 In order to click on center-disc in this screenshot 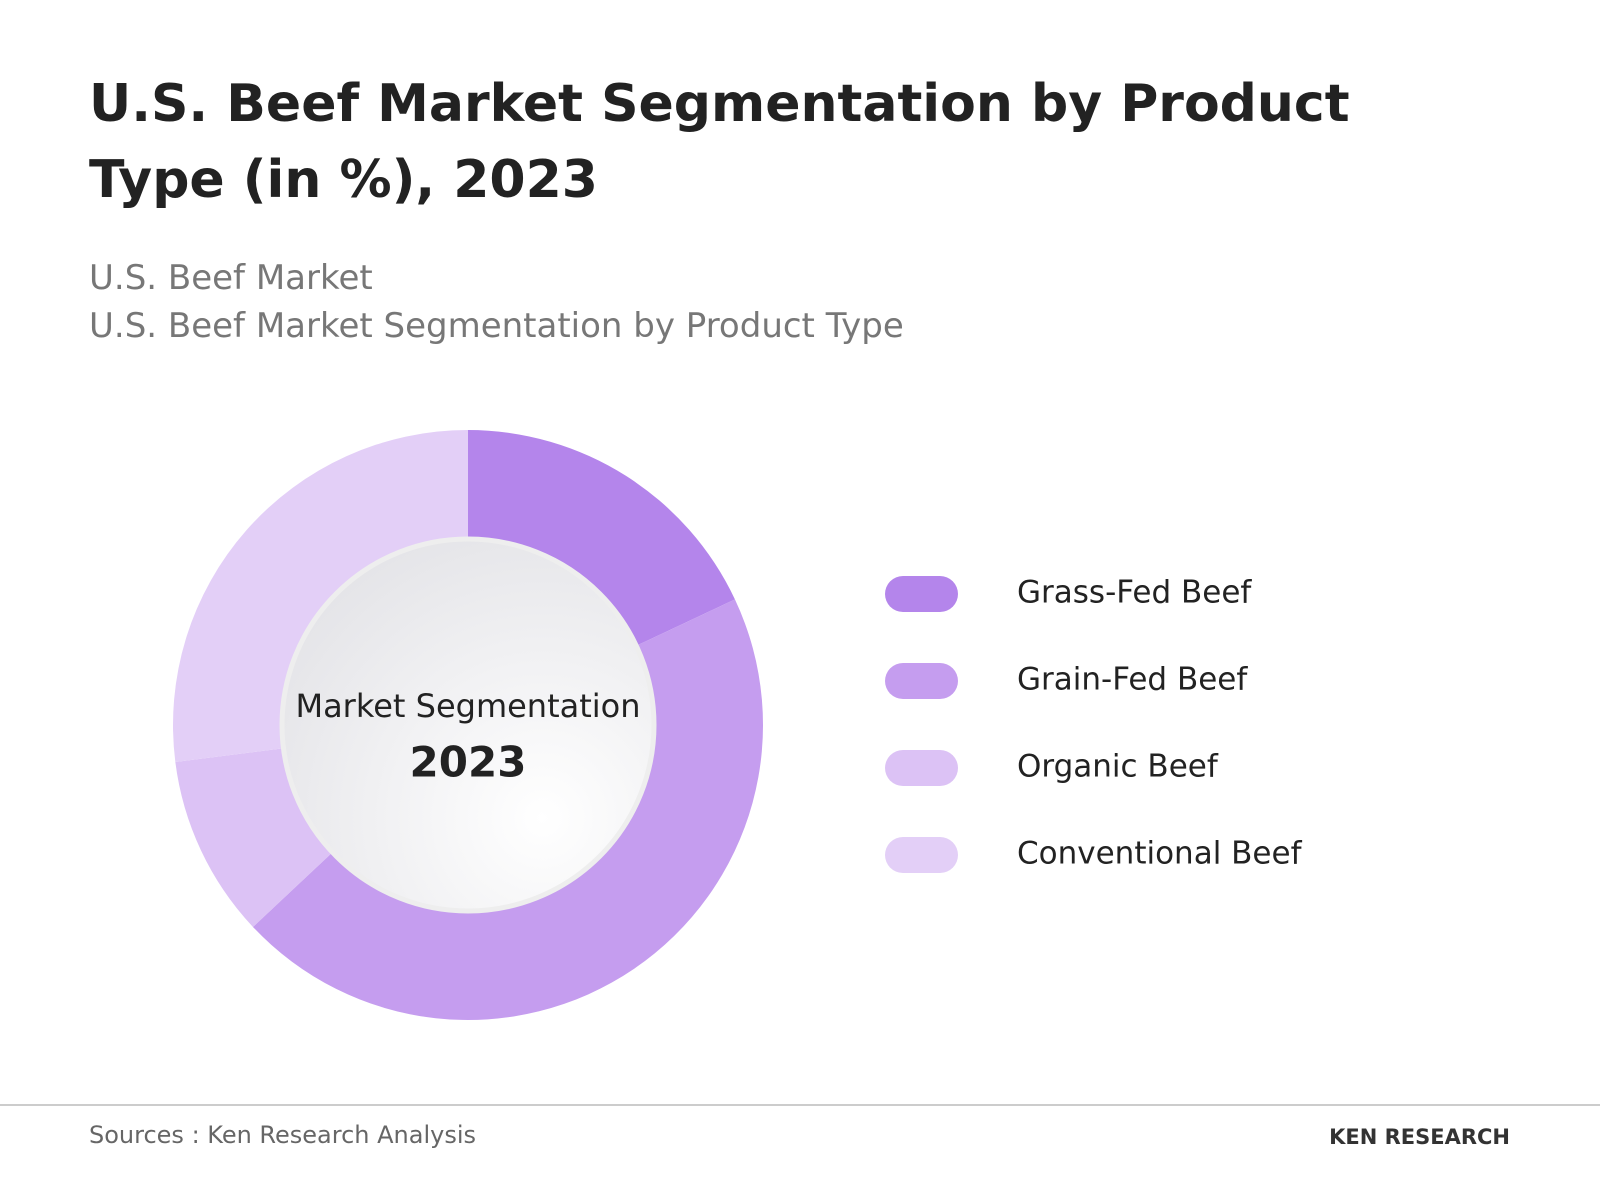, I will do `click(468, 725)`.